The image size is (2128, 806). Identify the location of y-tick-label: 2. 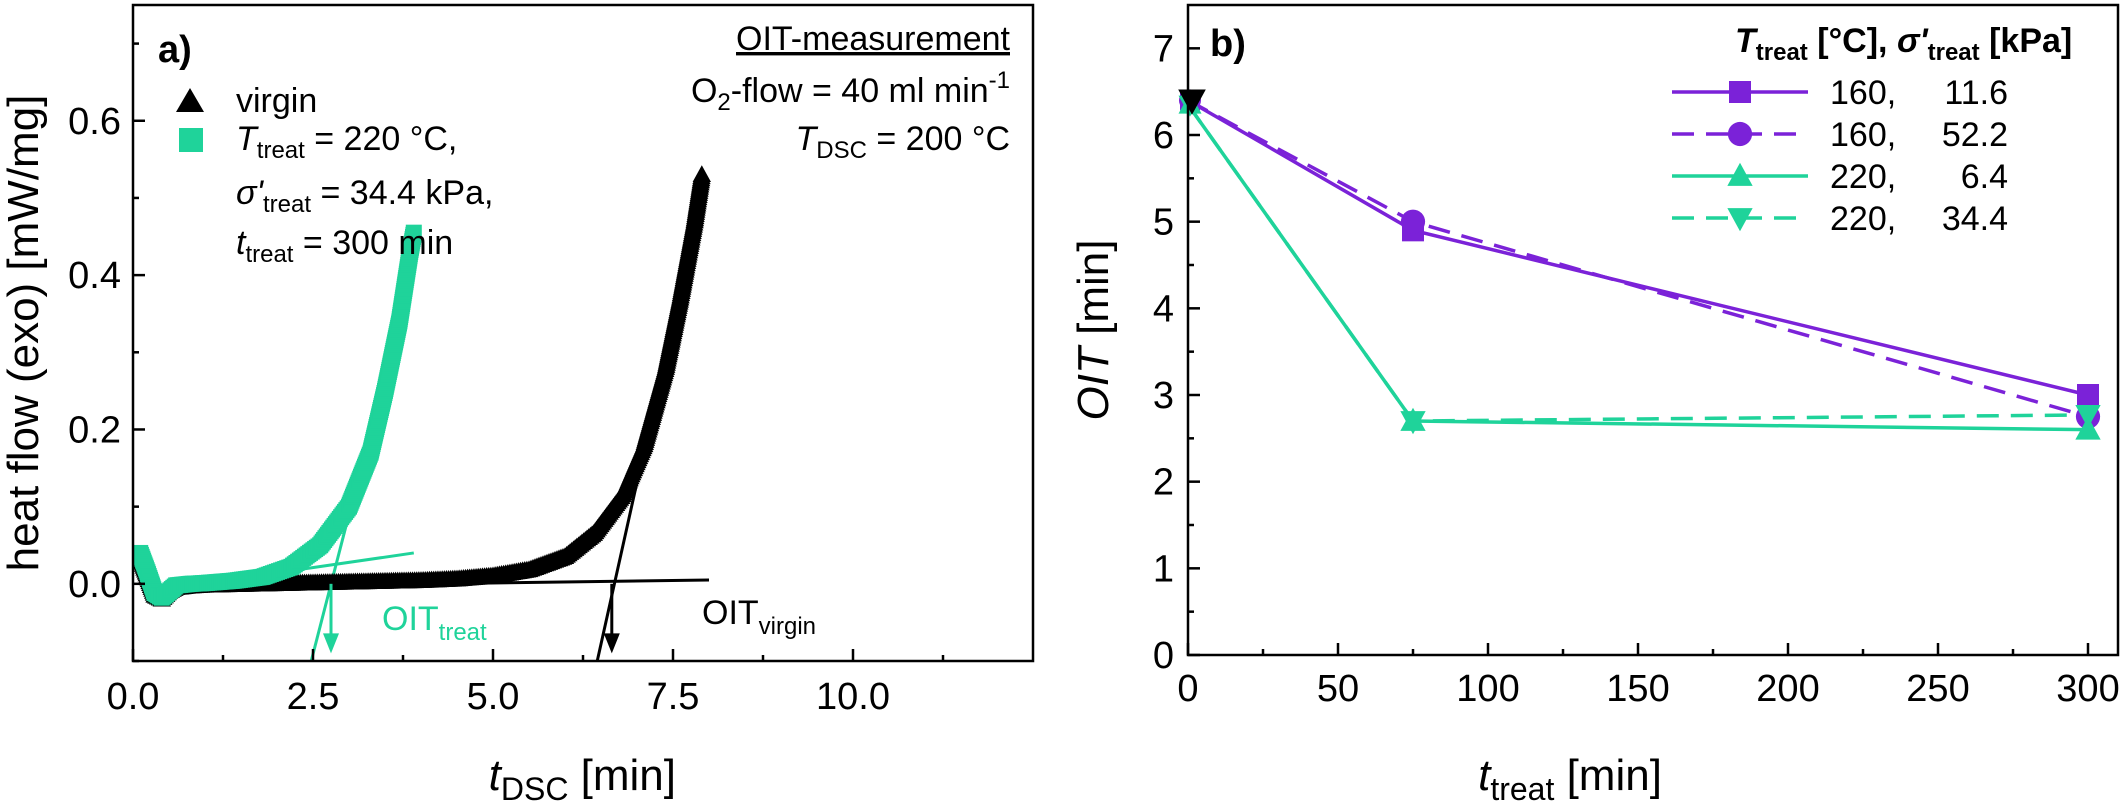
(1163, 483).